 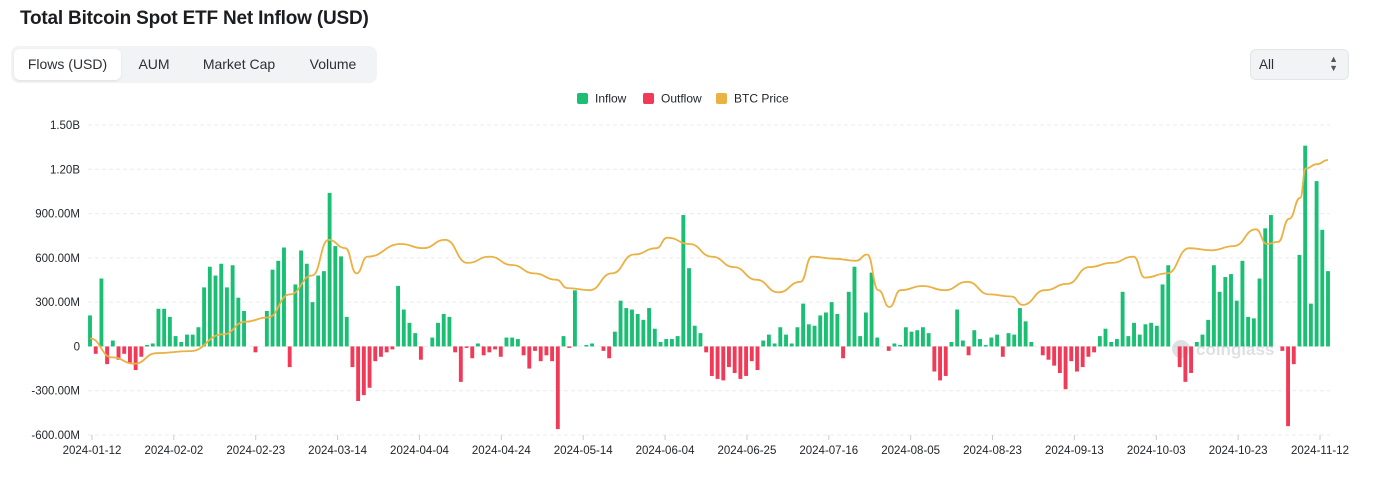 I want to click on time-range-select: All ▲ ▼, so click(x=1299, y=64).